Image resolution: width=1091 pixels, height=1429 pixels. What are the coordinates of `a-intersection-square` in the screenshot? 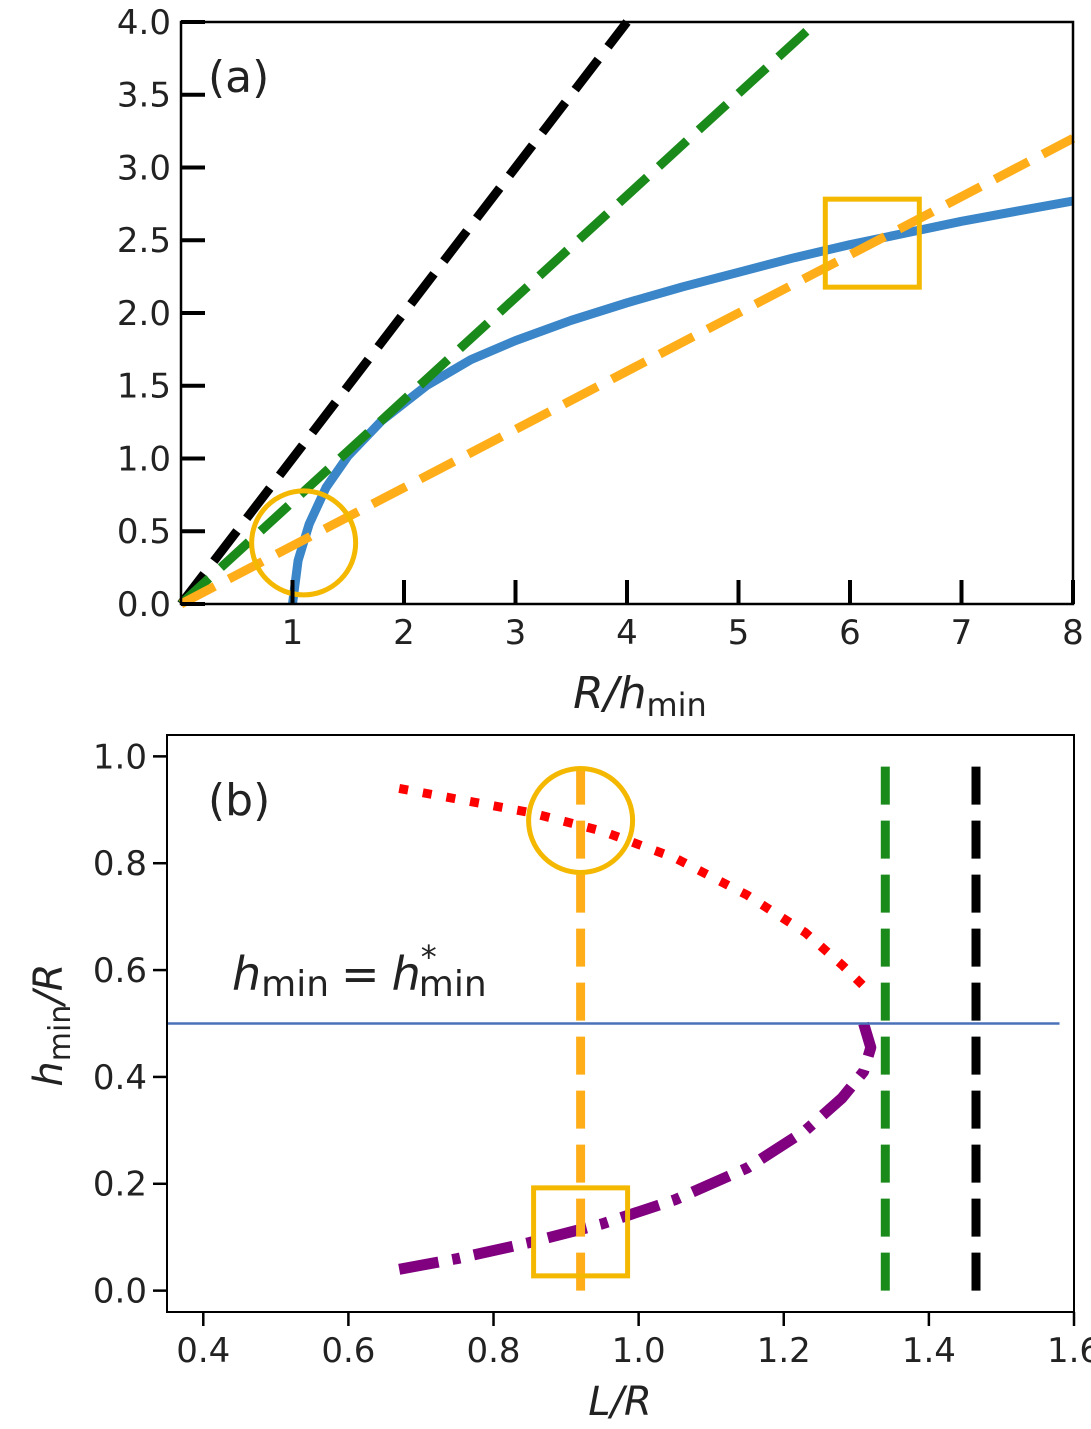 It's located at (872, 243).